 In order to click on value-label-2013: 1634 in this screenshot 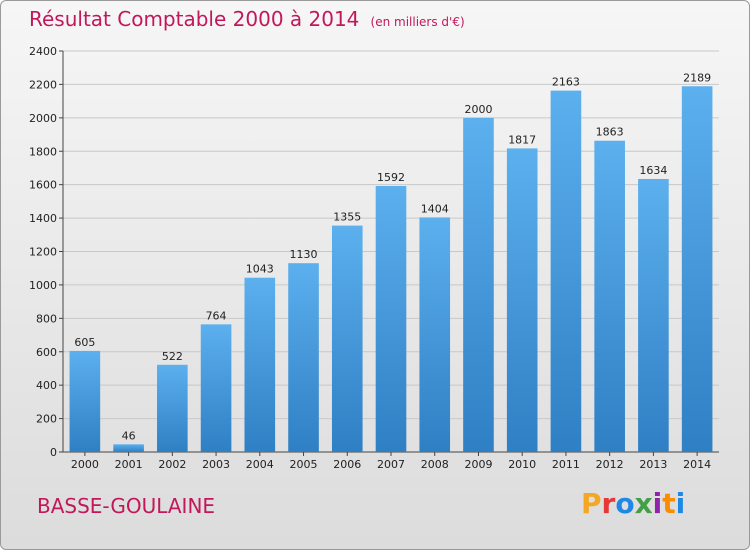, I will do `click(653, 170)`.